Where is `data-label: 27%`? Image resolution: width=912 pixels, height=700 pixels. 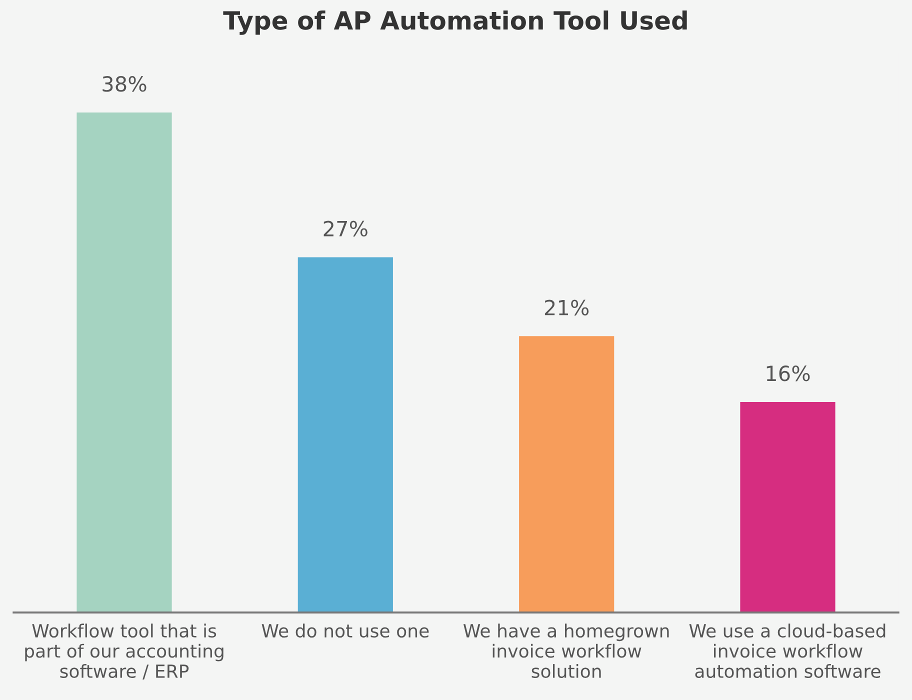
data-label: 27% is located at coordinates (346, 228).